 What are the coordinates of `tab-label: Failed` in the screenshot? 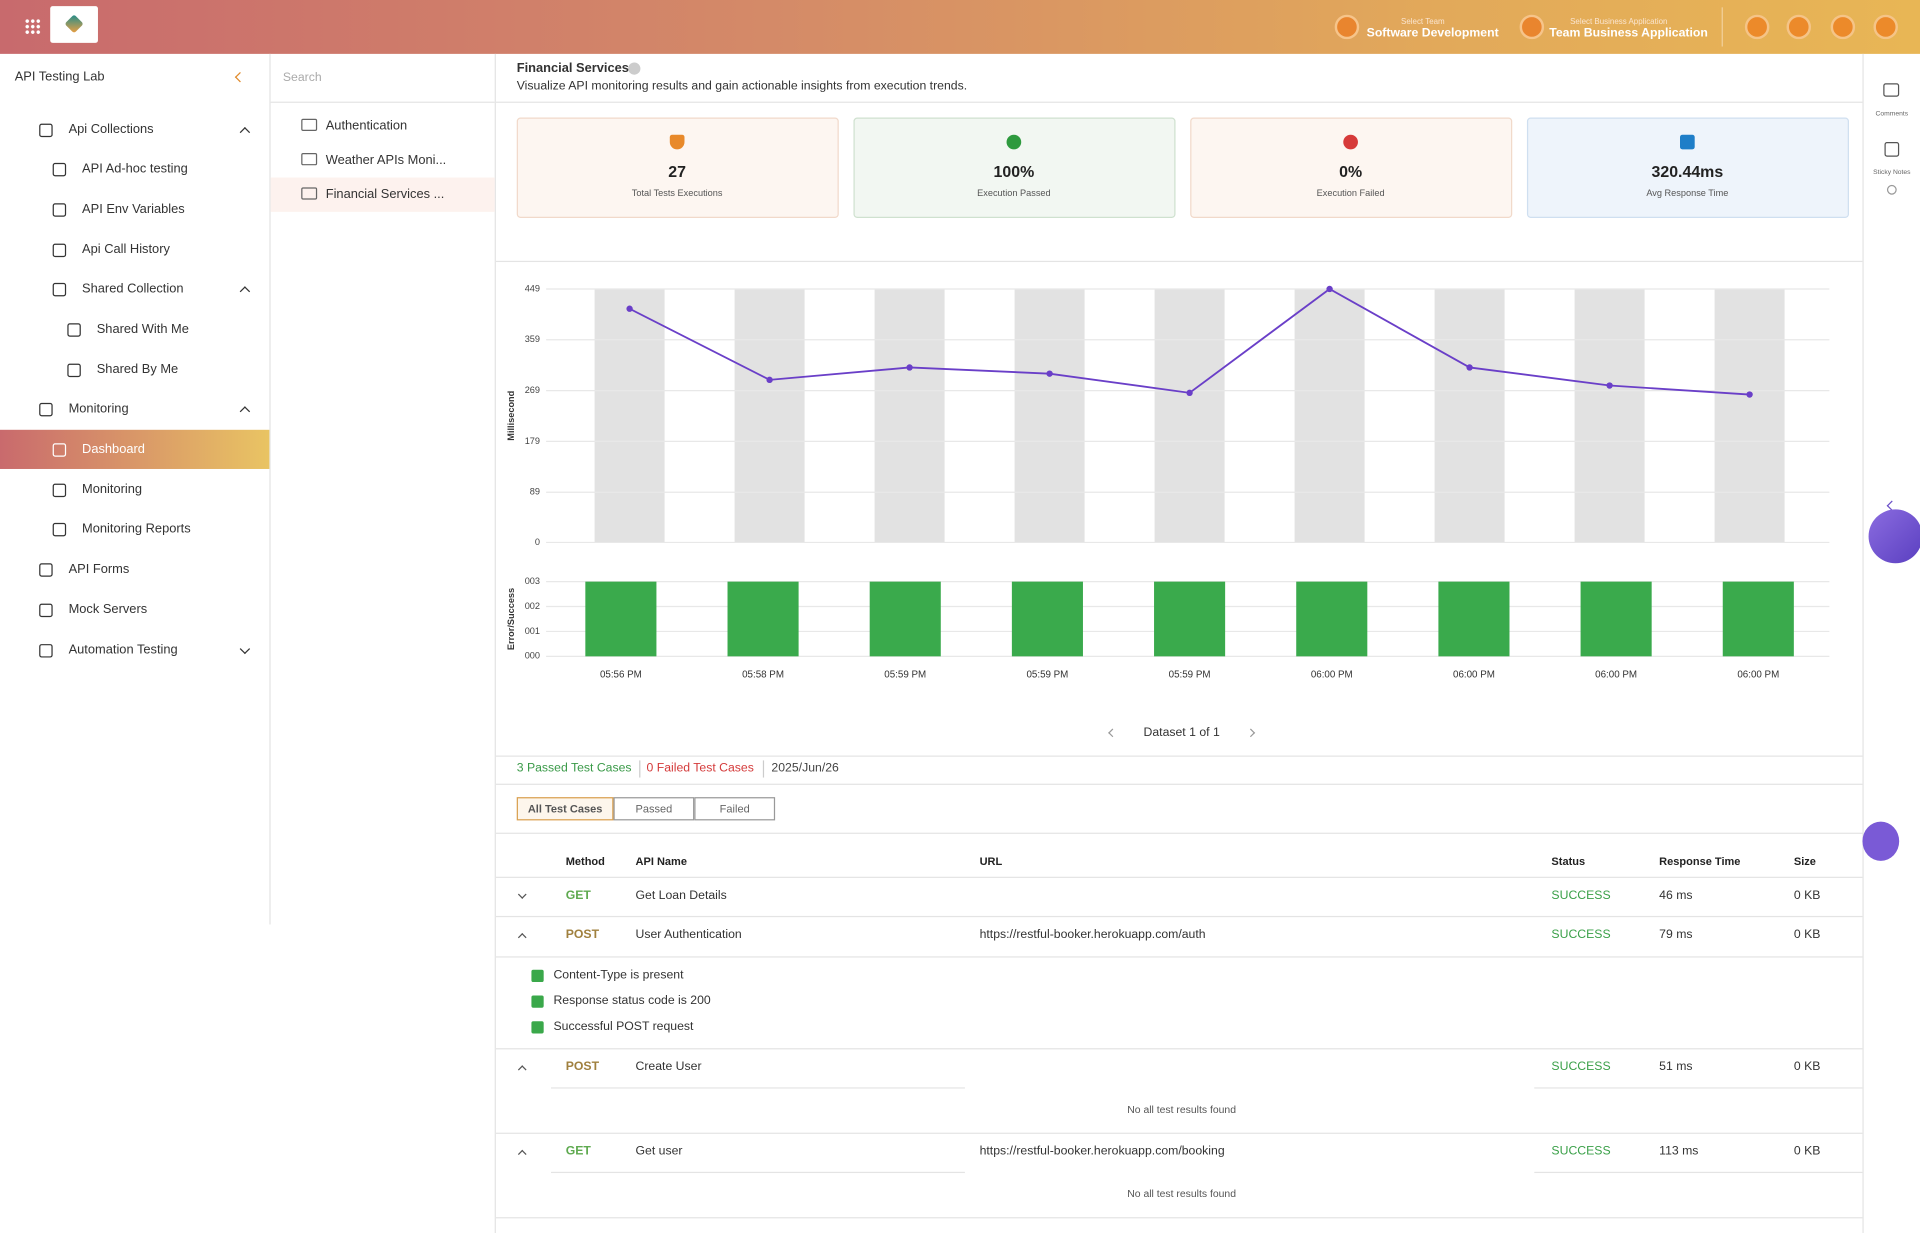 It's located at (734, 808).